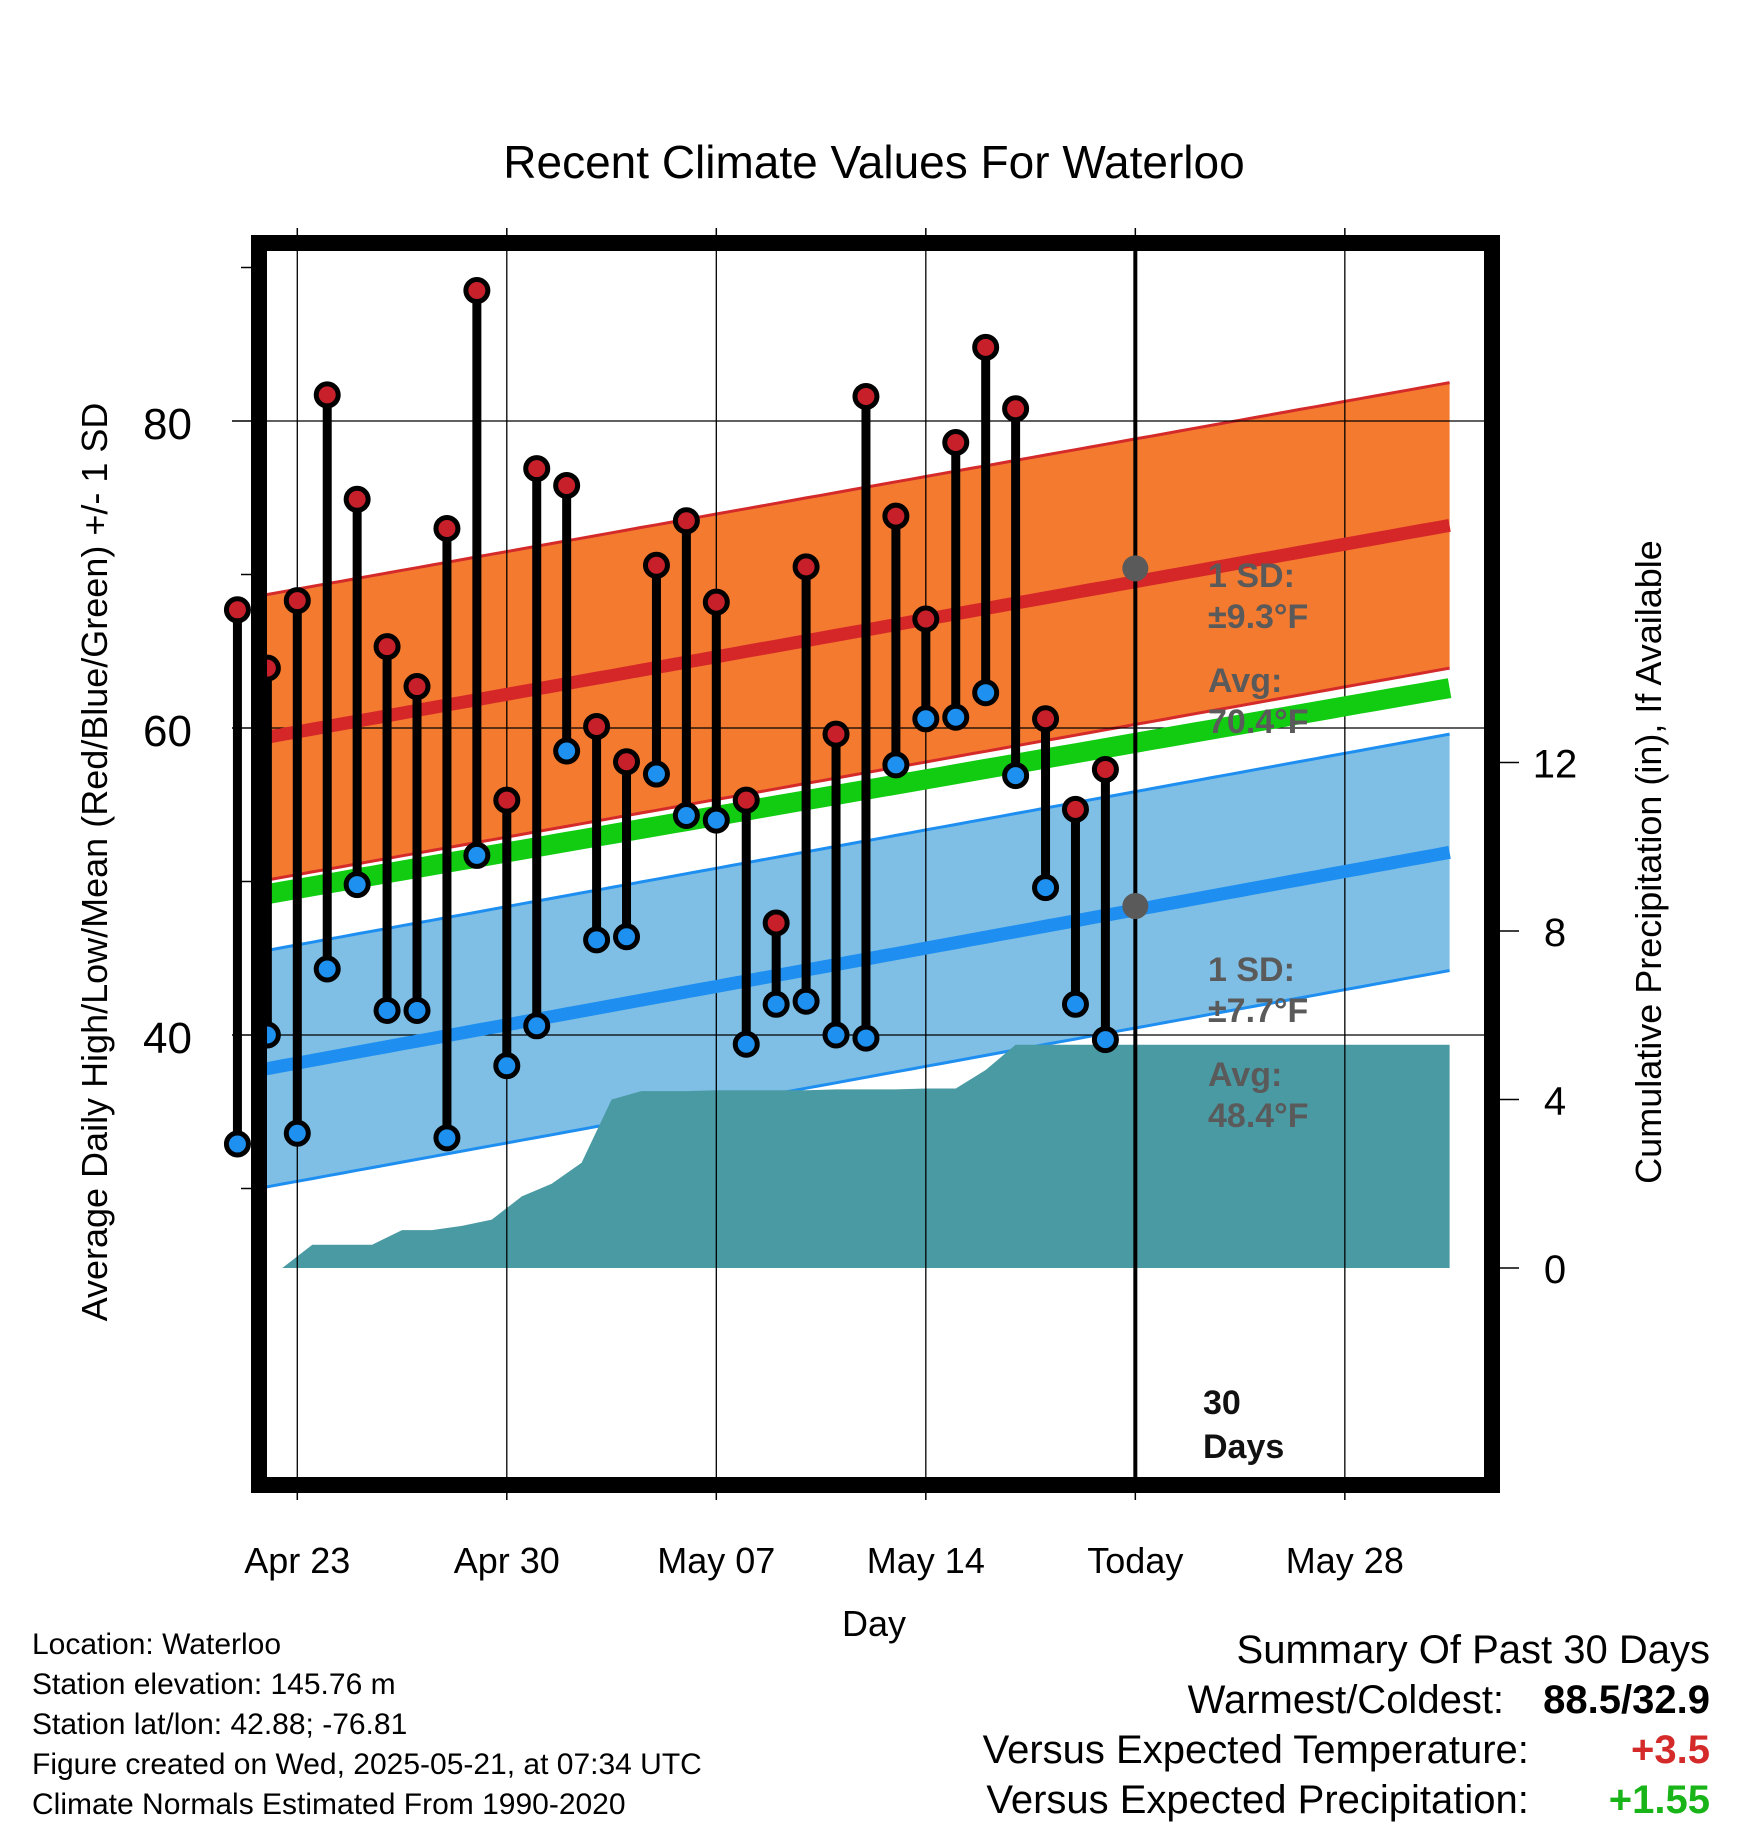  I want to click on warmest-coldest-label: Warmest/Coldest:, so click(1346, 1700).